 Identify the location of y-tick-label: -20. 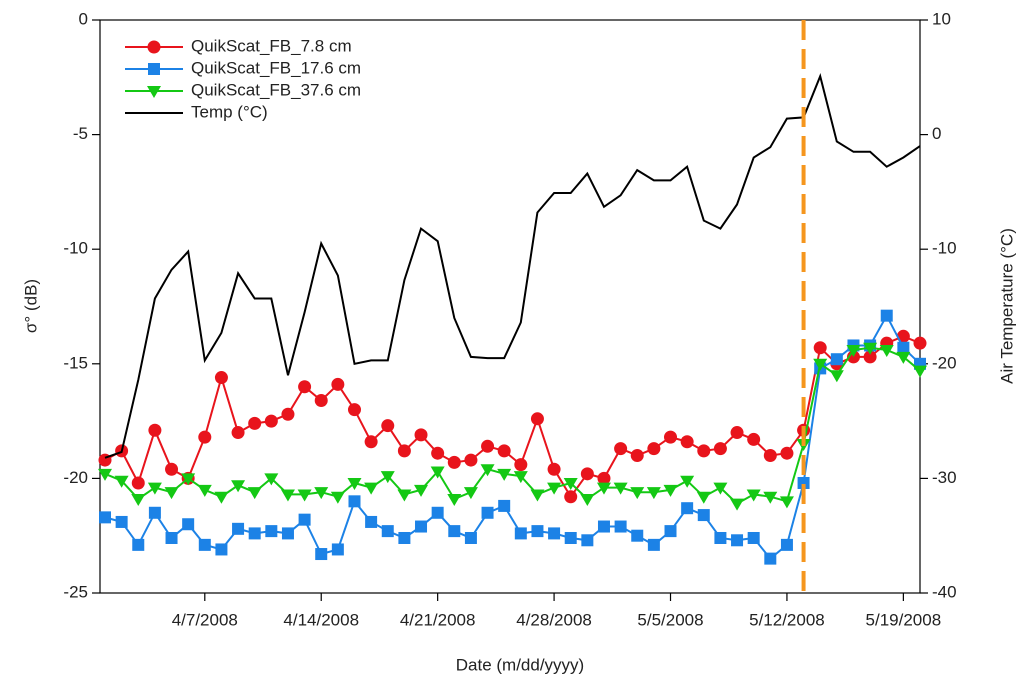
(75, 477).